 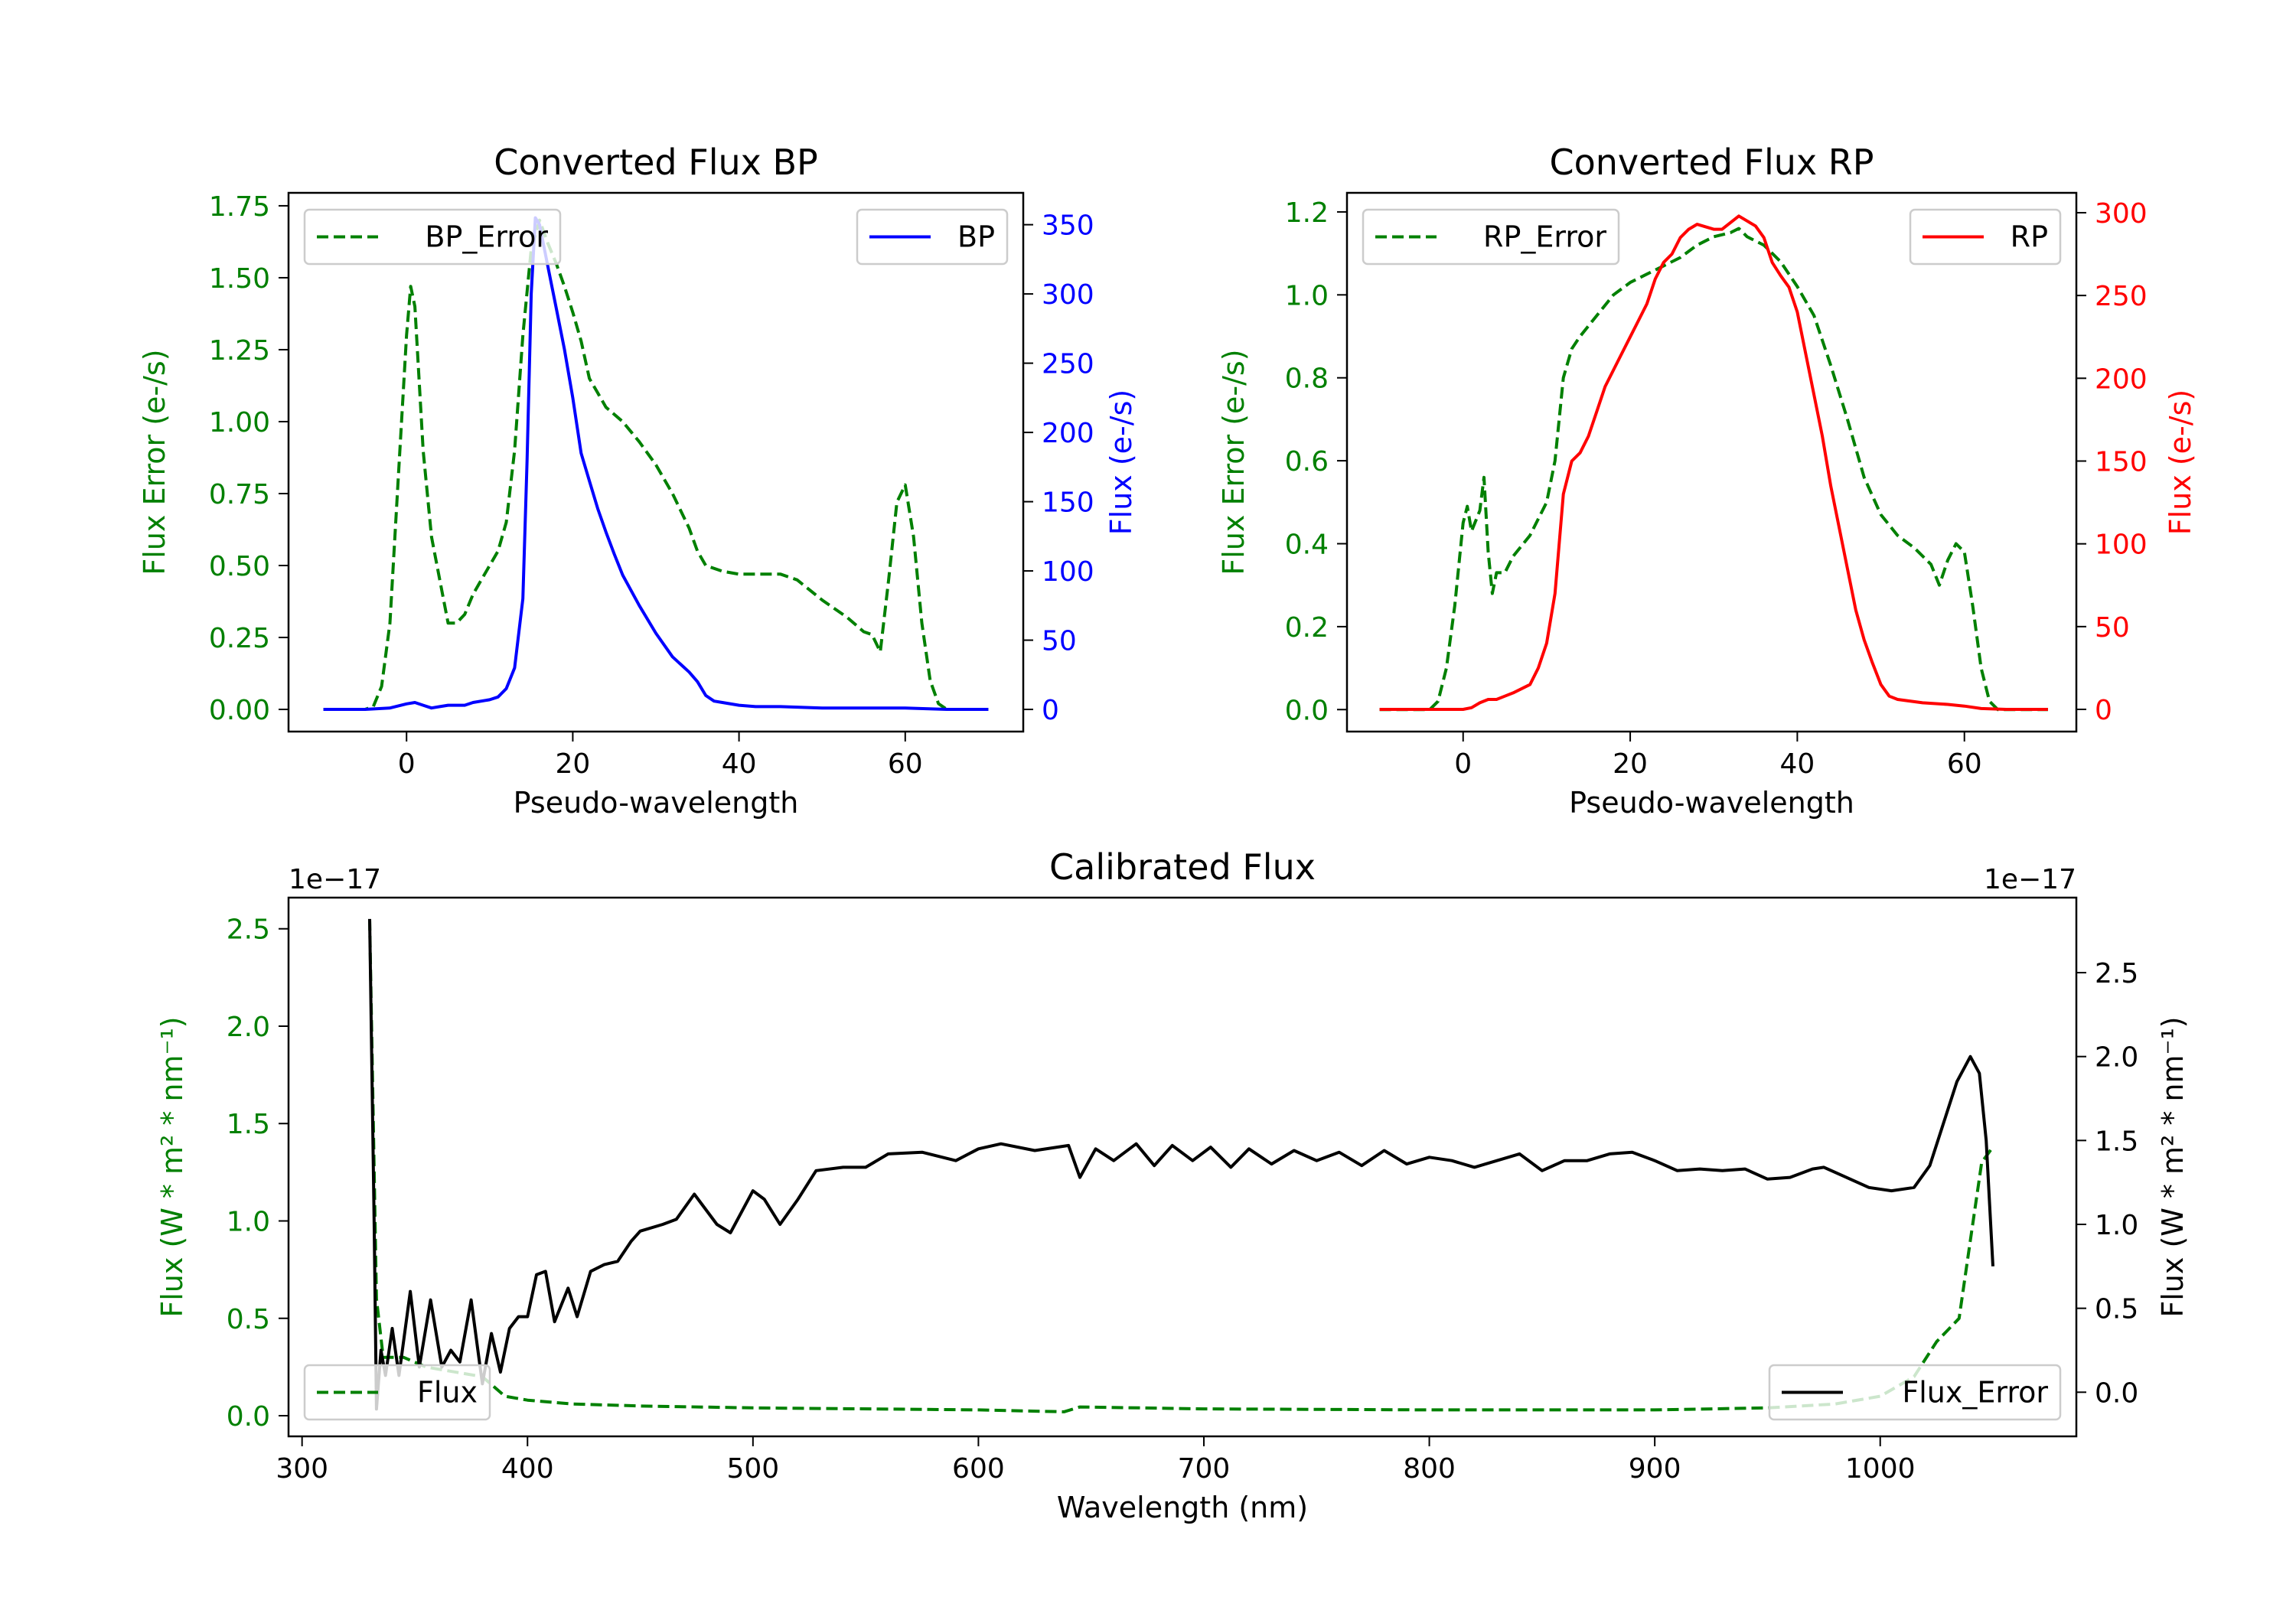 I want to click on legend-flux: Flux, so click(x=397, y=1392).